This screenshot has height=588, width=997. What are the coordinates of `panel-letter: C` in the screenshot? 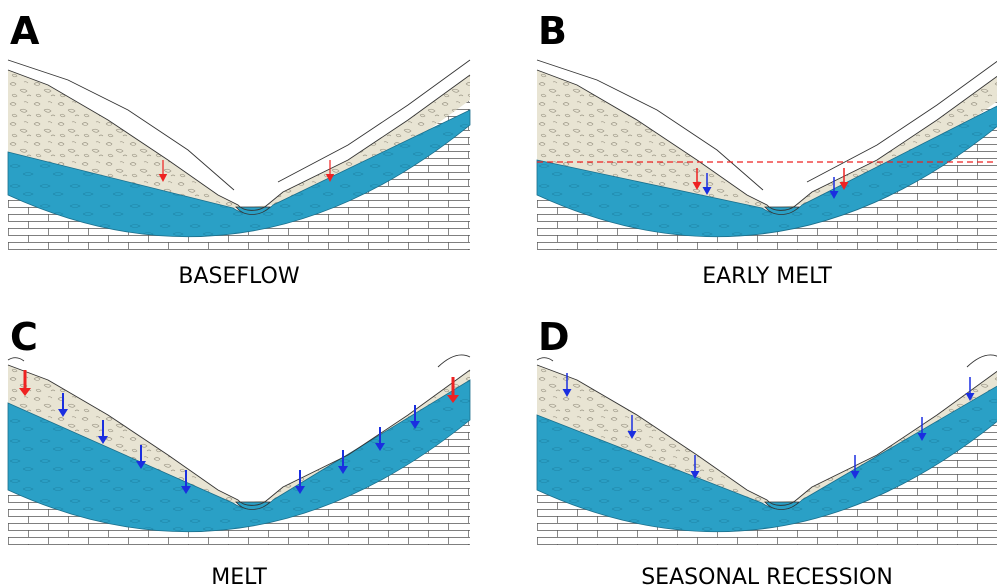 It's located at (24, 337).